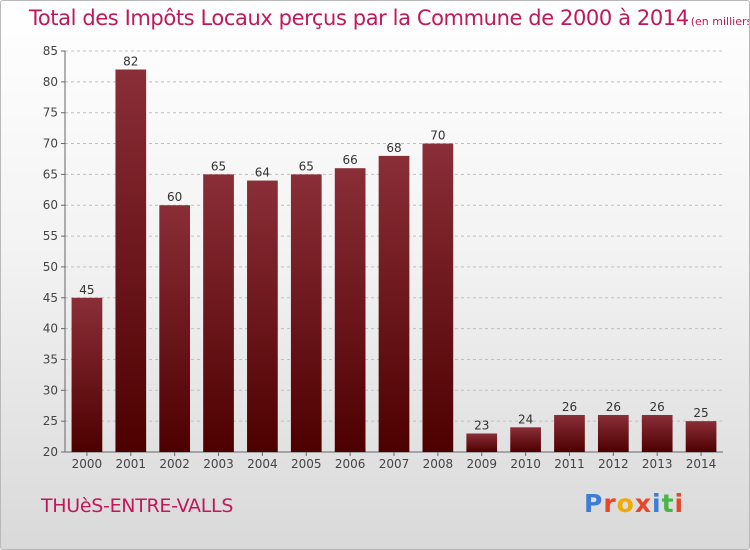  I want to click on x-tick-label: 2014, so click(701, 464).